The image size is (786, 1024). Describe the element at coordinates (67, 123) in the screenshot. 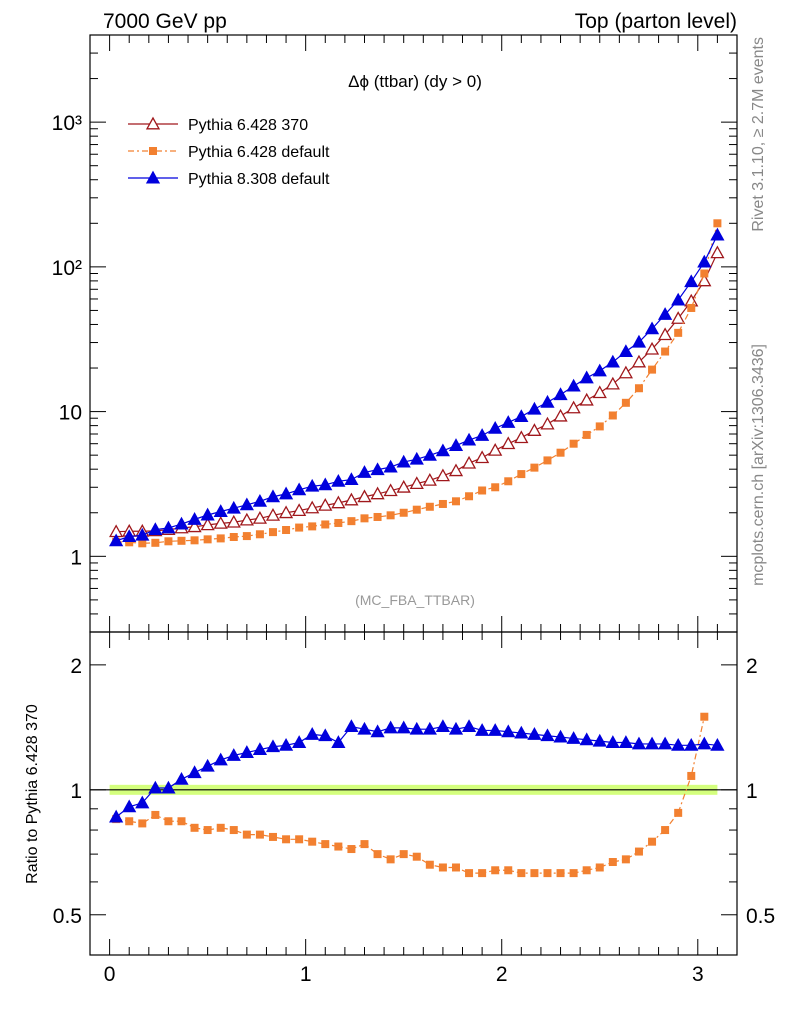

I see `y-tick-label: 10³` at that location.